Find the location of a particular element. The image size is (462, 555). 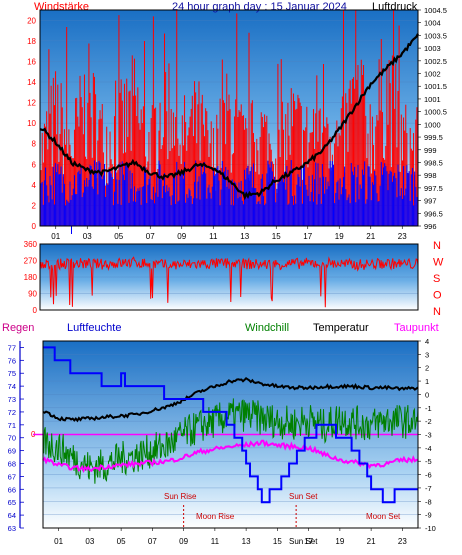

top-left-tick-label: 4 is located at coordinates (34, 185).